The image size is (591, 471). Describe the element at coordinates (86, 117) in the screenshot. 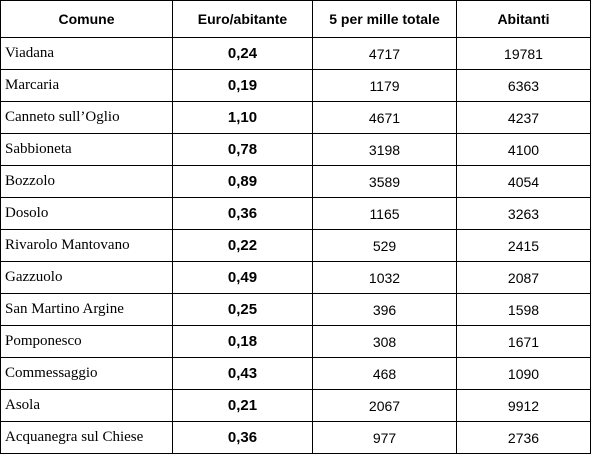

I see `cell-comune: Canneto sull’Oglio` at that location.